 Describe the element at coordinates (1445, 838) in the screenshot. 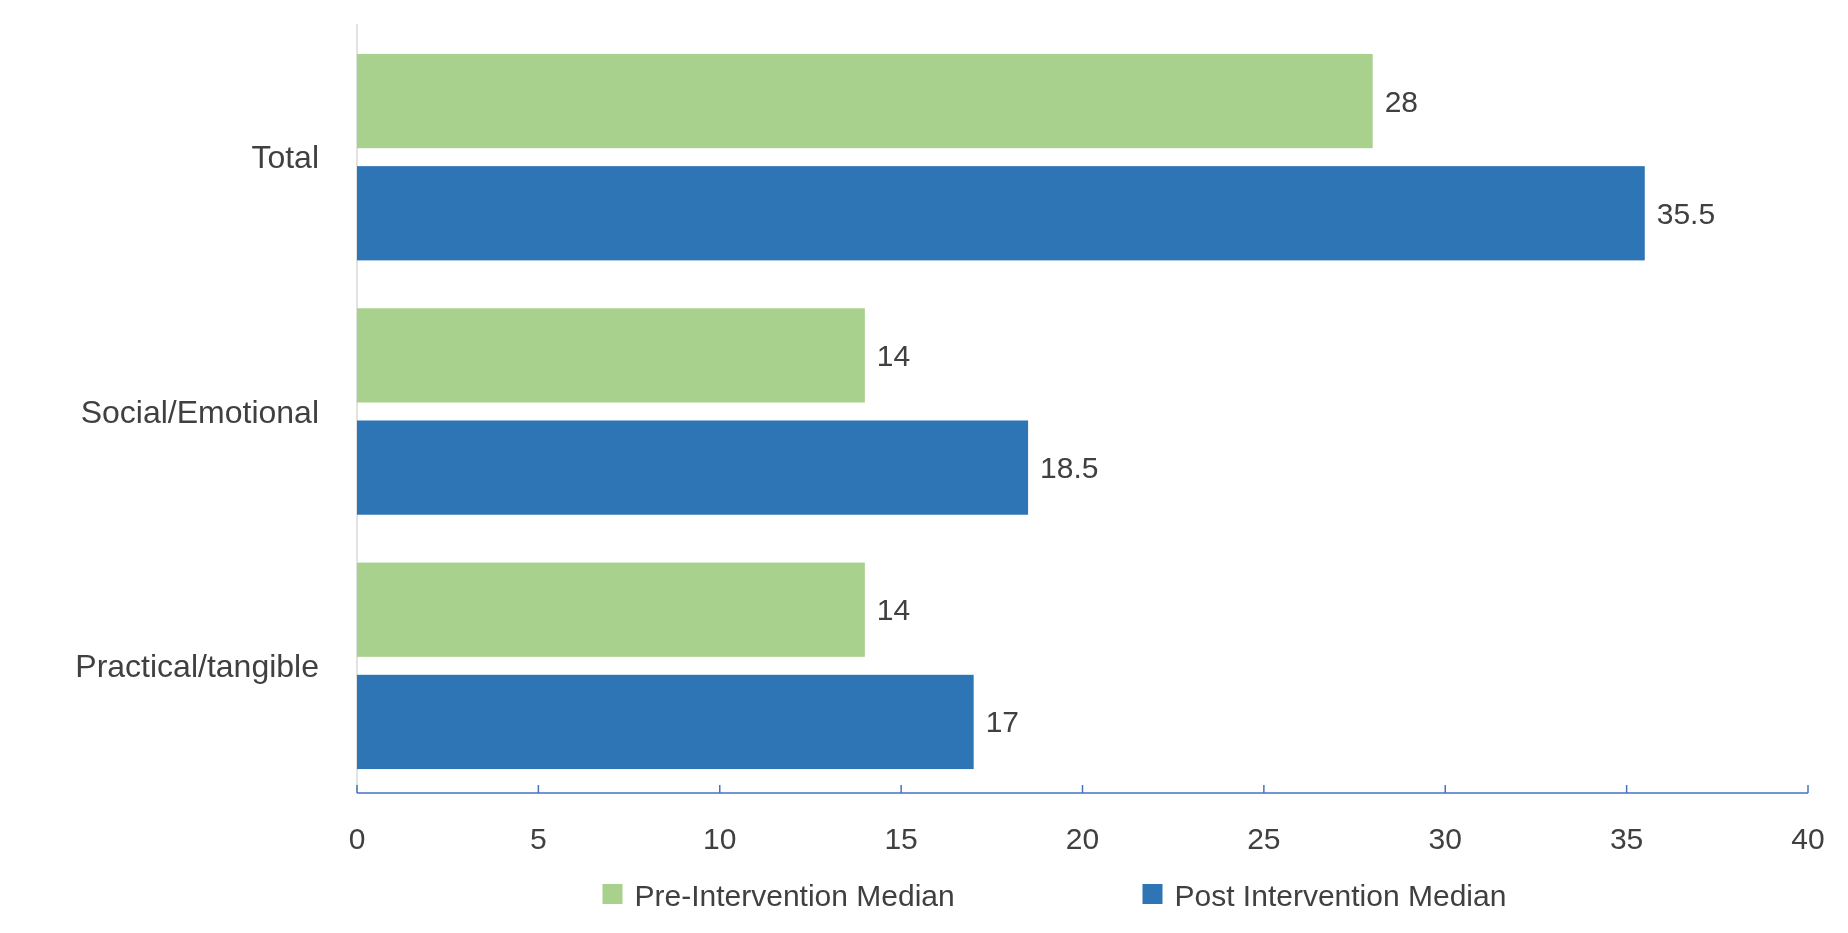

I see `x-tick-label: 30` at that location.